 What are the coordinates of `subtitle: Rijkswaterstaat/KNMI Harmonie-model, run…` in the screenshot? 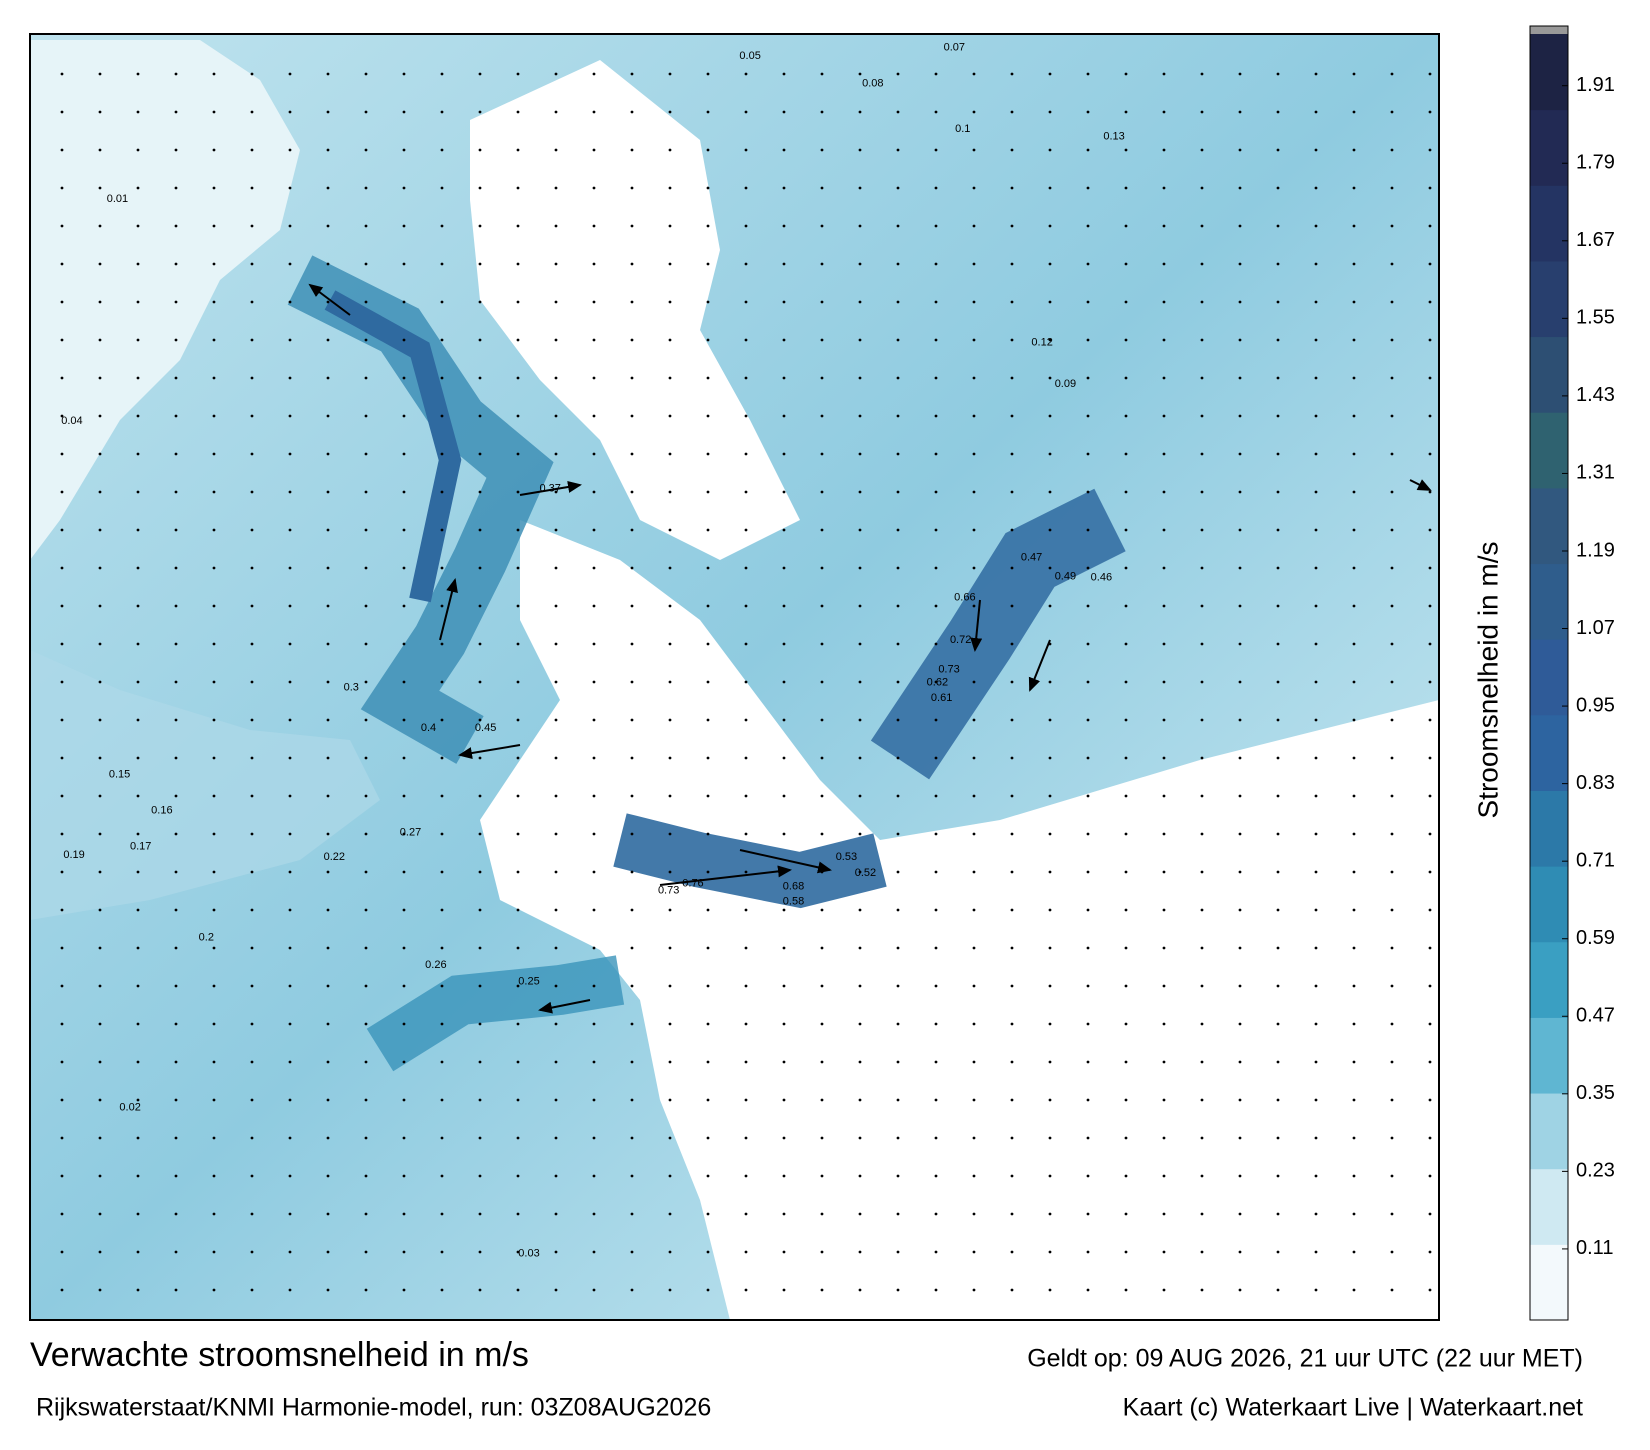 It's located at (373, 1408).